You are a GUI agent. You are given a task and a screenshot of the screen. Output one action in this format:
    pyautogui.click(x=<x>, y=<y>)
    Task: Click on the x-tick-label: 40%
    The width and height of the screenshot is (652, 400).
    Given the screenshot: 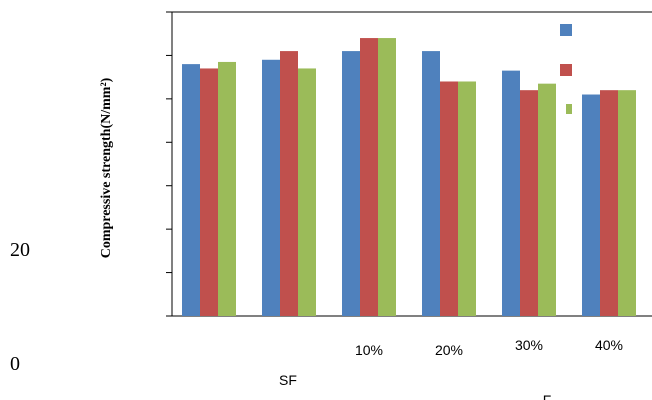 What is the action you would take?
    pyautogui.click(x=609, y=345)
    